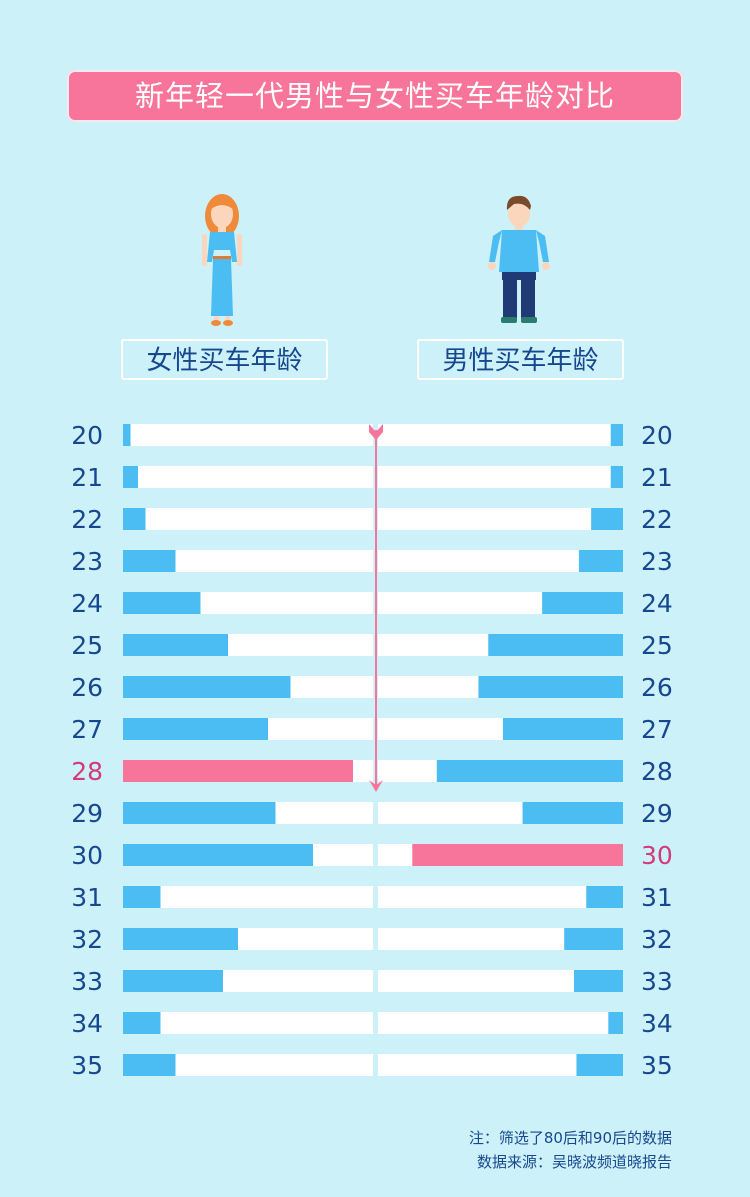  Describe the element at coordinates (574, 1162) in the screenshot. I see `footnote-source: 数据来源：吴晓波频道晓报告` at that location.